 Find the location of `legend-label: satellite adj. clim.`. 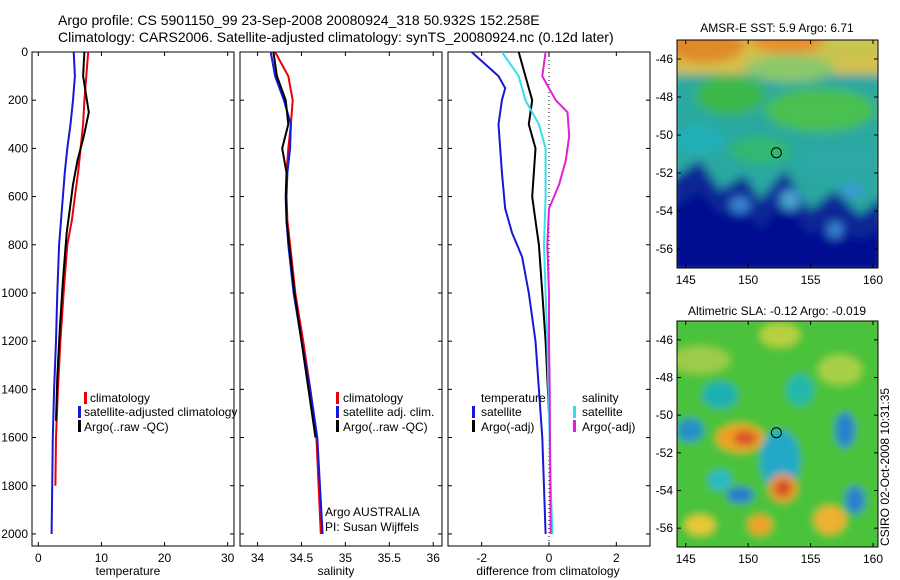

legend-label: satellite adj. clim. is located at coordinates (388, 412).